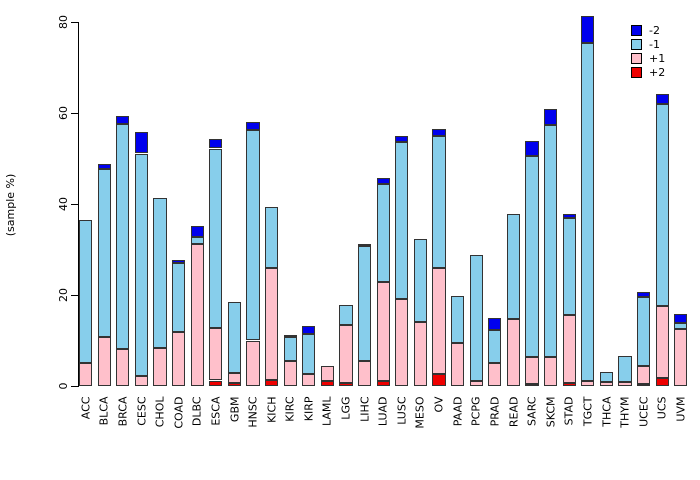 The width and height of the screenshot is (700, 480). Describe the element at coordinates (495, 374) in the screenshot. I see `bar-PRAD-segment-+1` at that location.